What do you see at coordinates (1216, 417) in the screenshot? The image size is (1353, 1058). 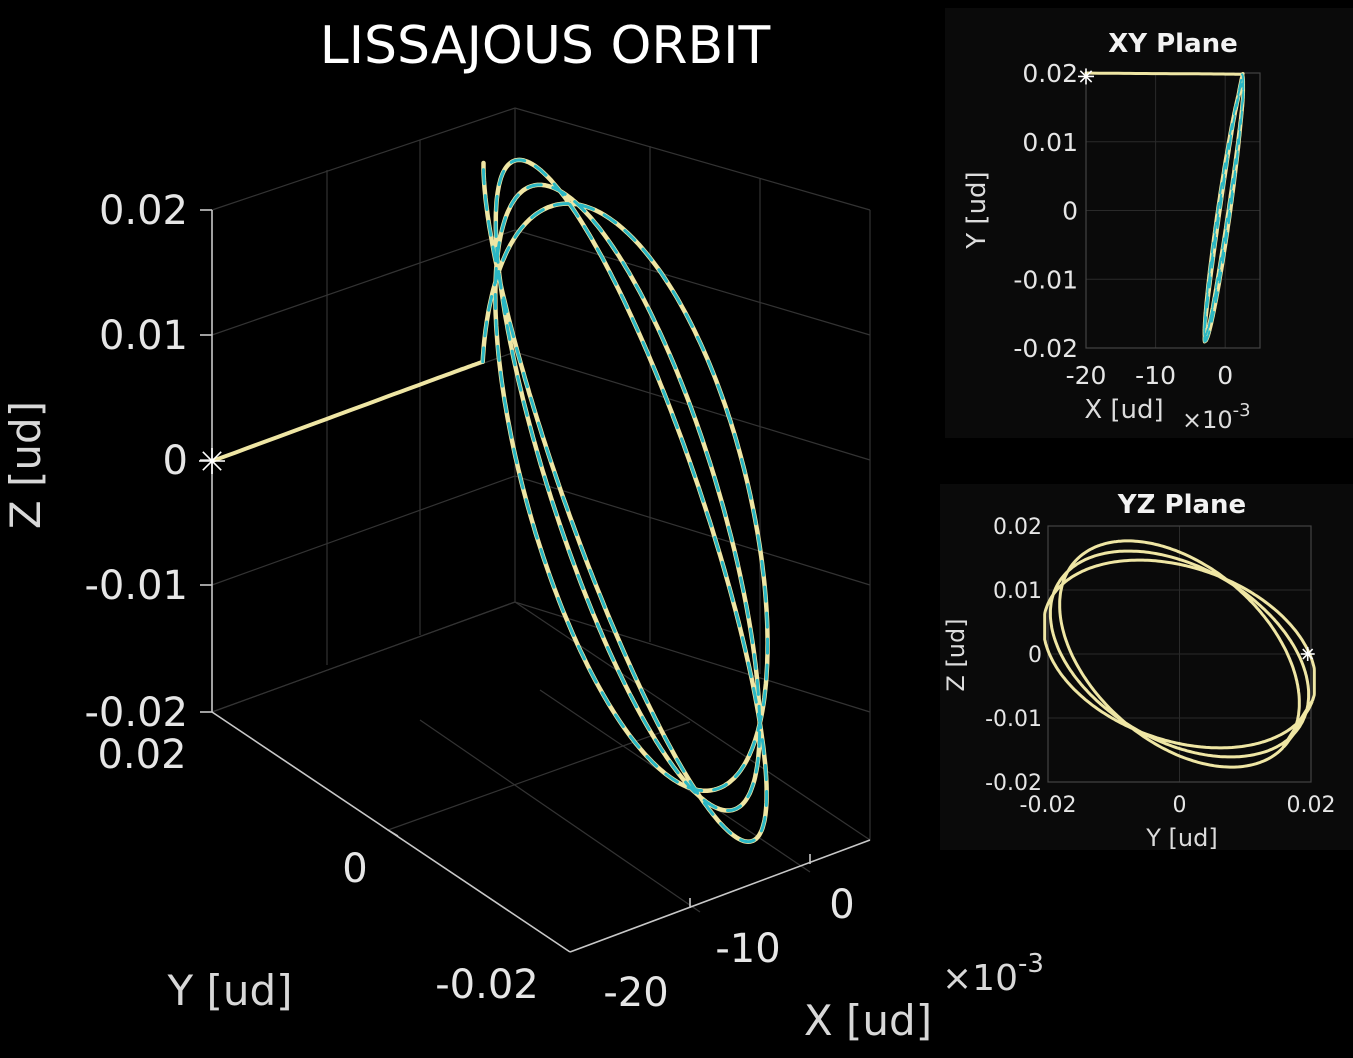 I see `xy-x-exponent: ×10⁻³` at bounding box center [1216, 417].